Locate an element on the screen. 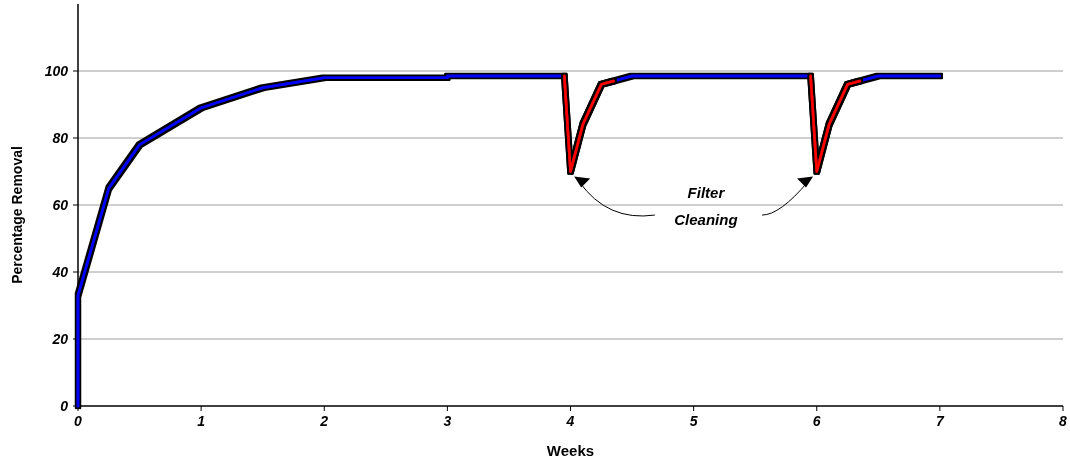  x-tick-label: 4 is located at coordinates (570, 421).